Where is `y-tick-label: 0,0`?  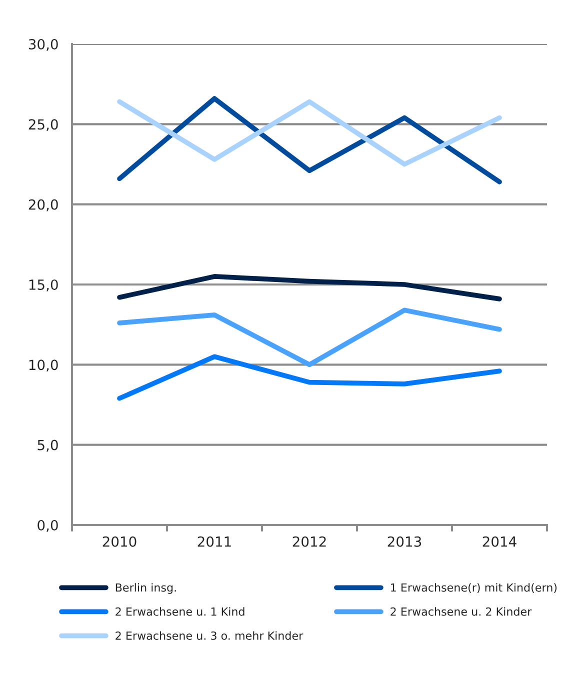
y-tick-label: 0,0 is located at coordinates (48, 526).